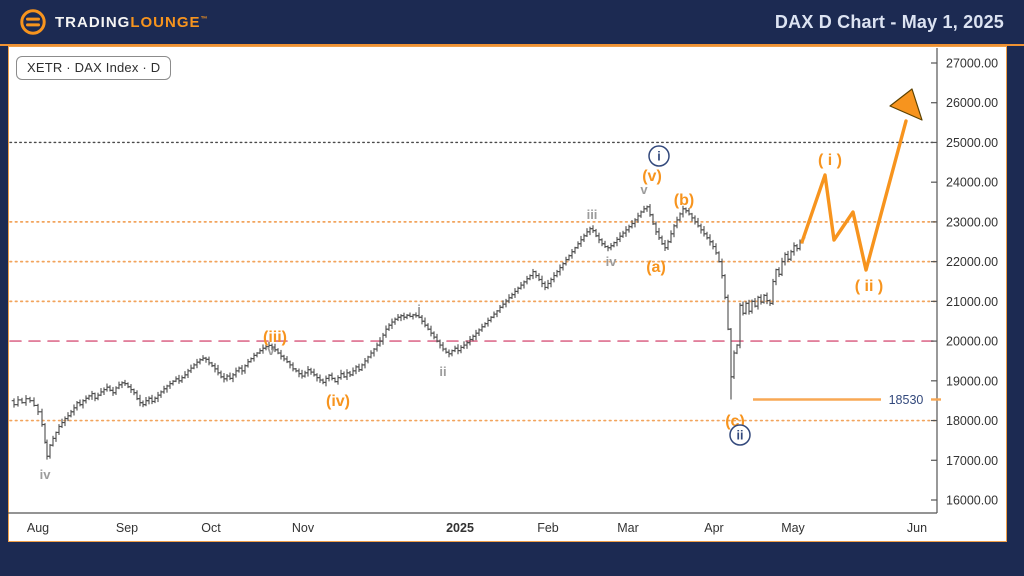 Image resolution: width=1024 pixels, height=576 pixels. What do you see at coordinates (442, 371) in the screenshot?
I see `wave-label-gray: ii` at bounding box center [442, 371].